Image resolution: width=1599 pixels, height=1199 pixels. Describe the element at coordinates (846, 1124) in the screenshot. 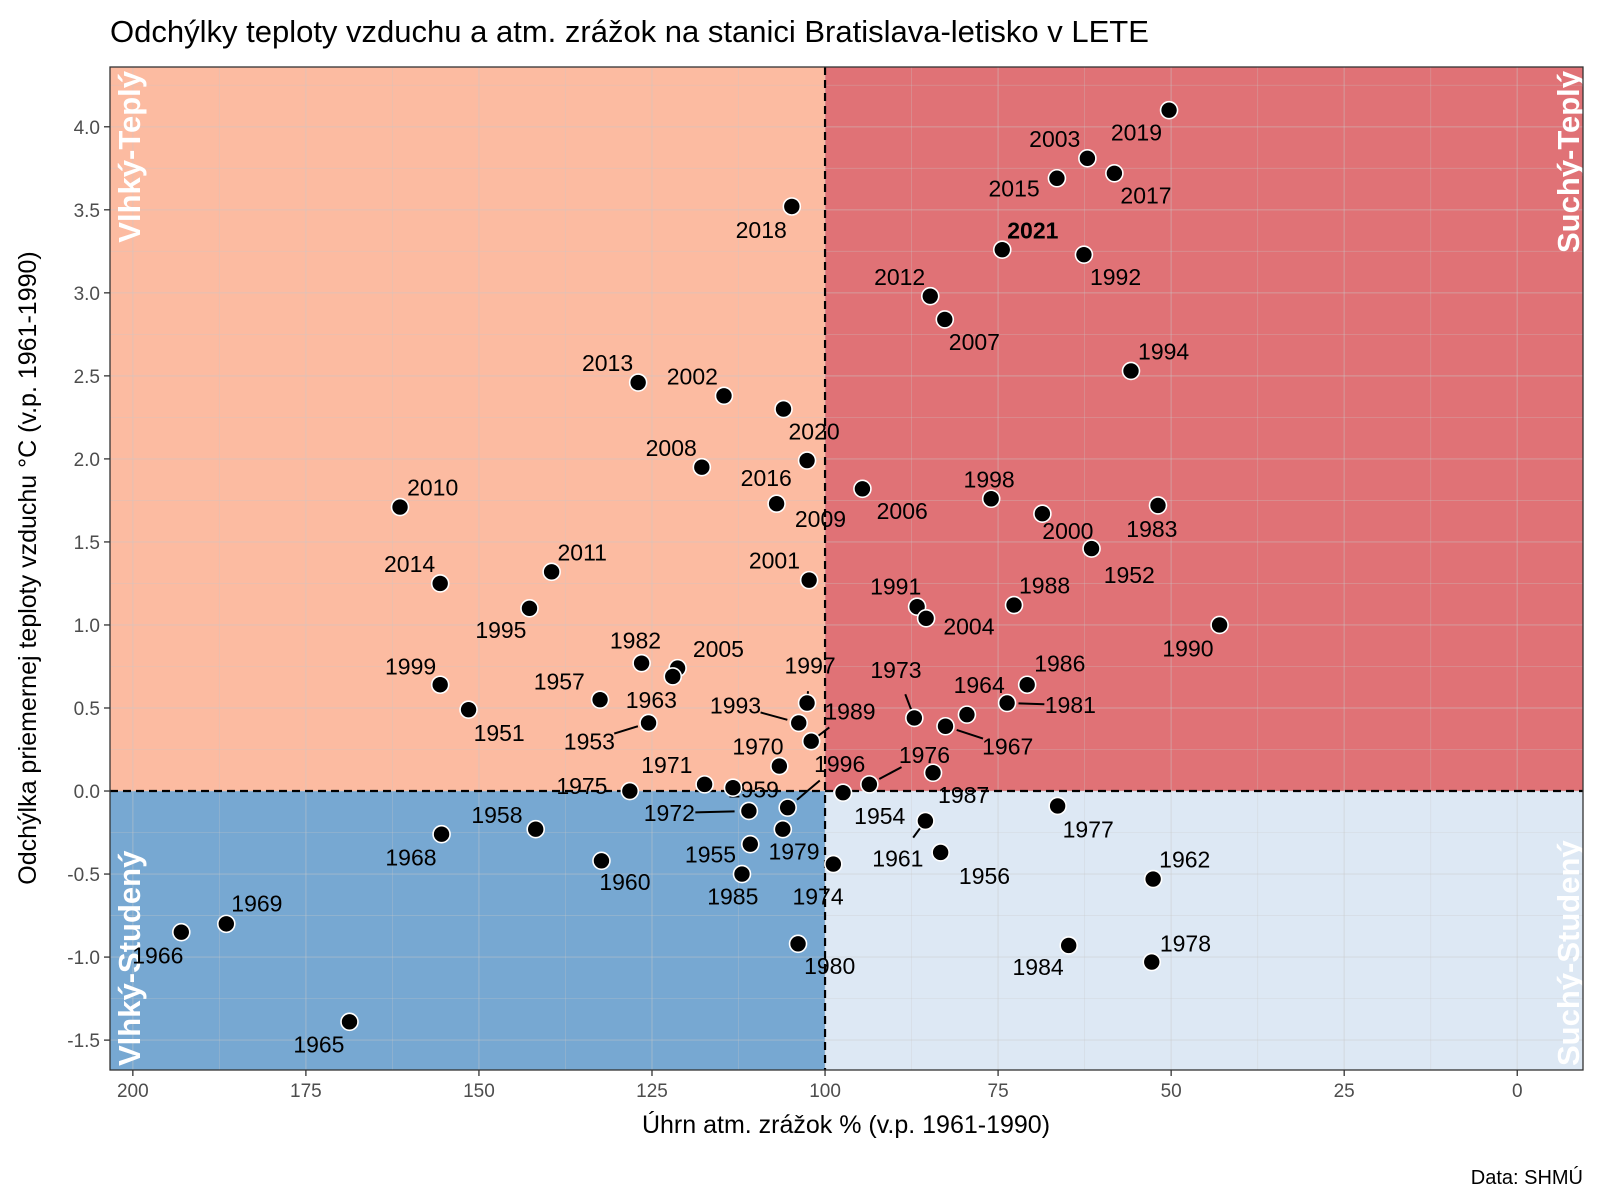

I see `x-axis-label: Úhrn atm. zrážok % (v.p. 1961-1990)` at that location.